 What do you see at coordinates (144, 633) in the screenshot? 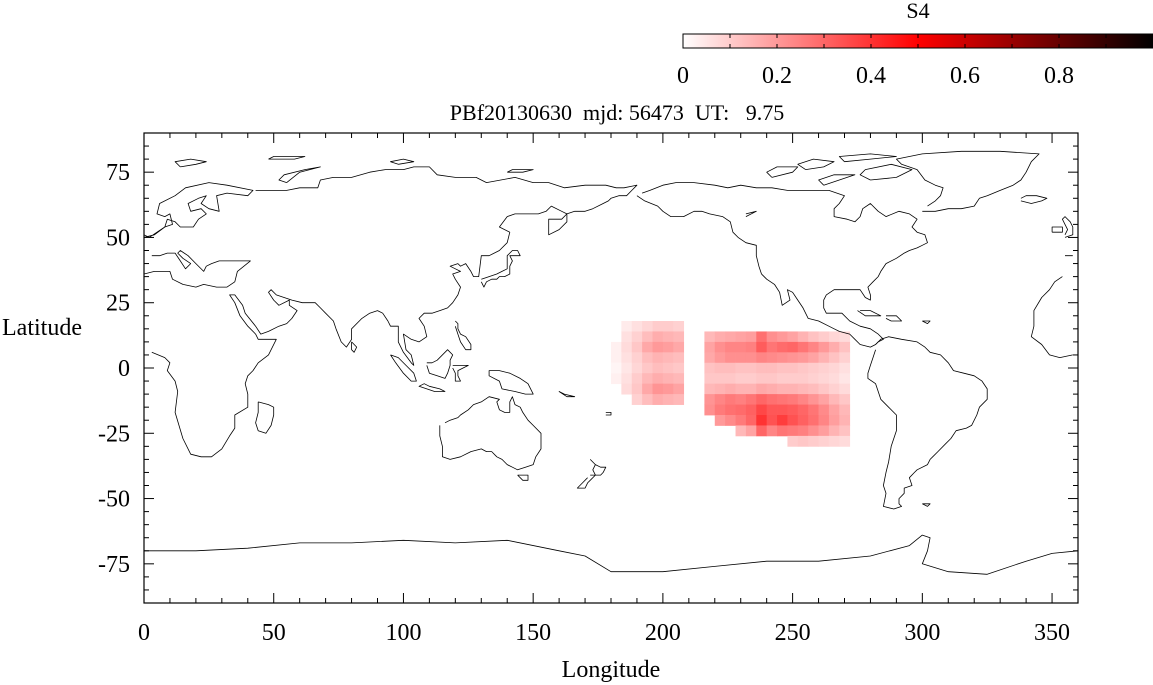
I see `x-tick-label: 0` at bounding box center [144, 633].